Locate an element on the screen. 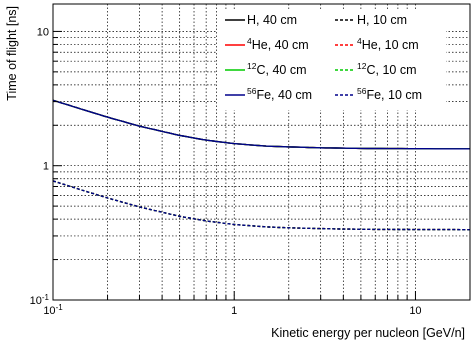 The height and width of the screenshot is (343, 471). y-tick-label: 10 is located at coordinates (43, 32).